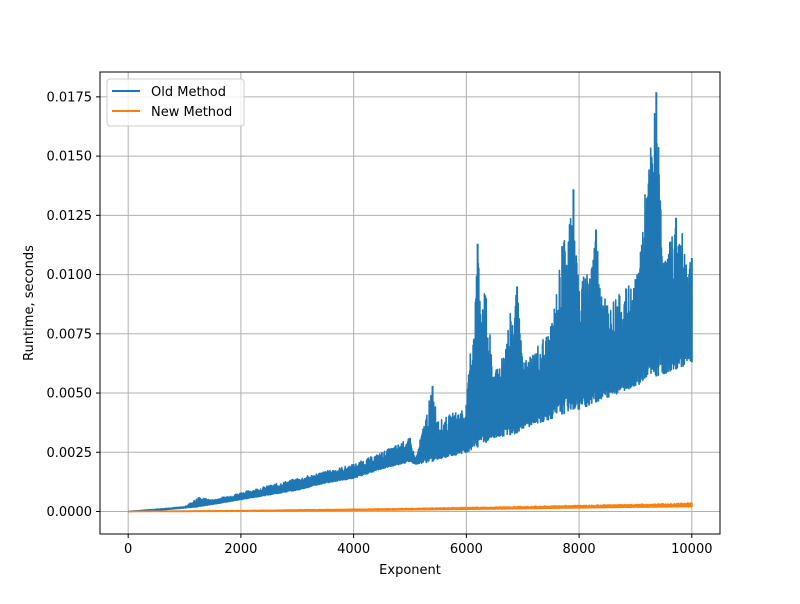 The height and width of the screenshot is (604, 800). What do you see at coordinates (466, 549) in the screenshot?
I see `x-tick-label: 6000` at bounding box center [466, 549].